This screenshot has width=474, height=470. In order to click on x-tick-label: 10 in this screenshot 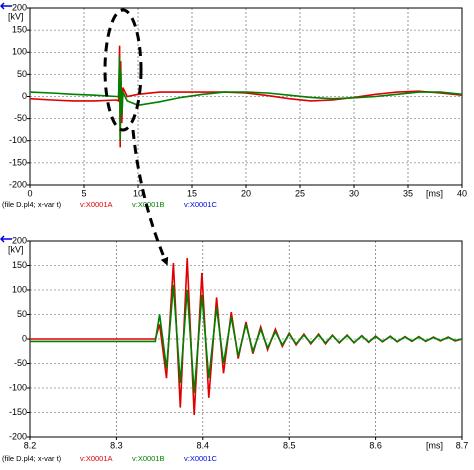, I will do `click(138, 193)`.